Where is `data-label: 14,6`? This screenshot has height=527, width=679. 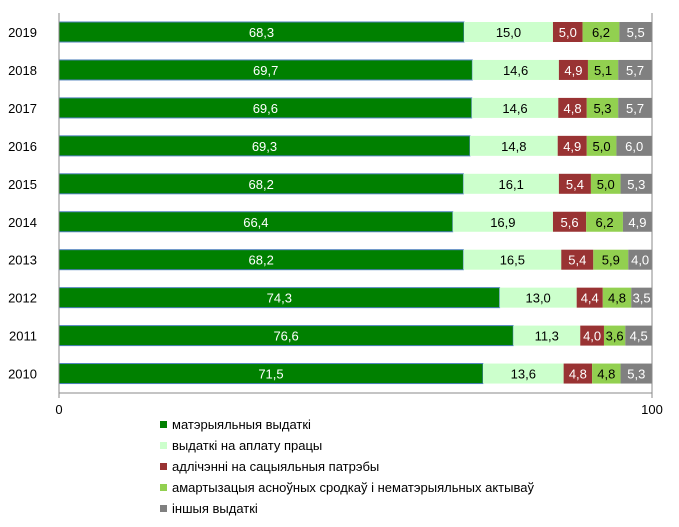 data-label: 14,6 is located at coordinates (514, 108).